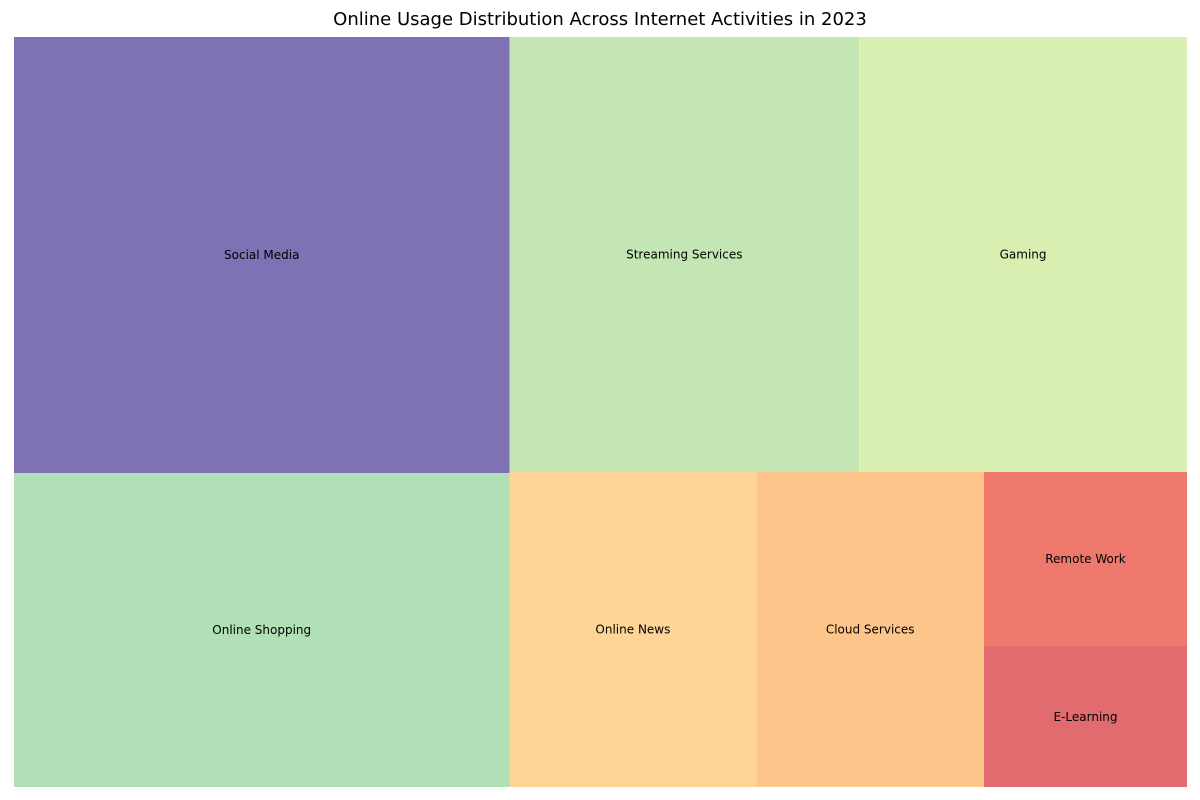 This screenshot has height=800, width=1200. I want to click on tile-label-social-media: Social Media, so click(261, 255).